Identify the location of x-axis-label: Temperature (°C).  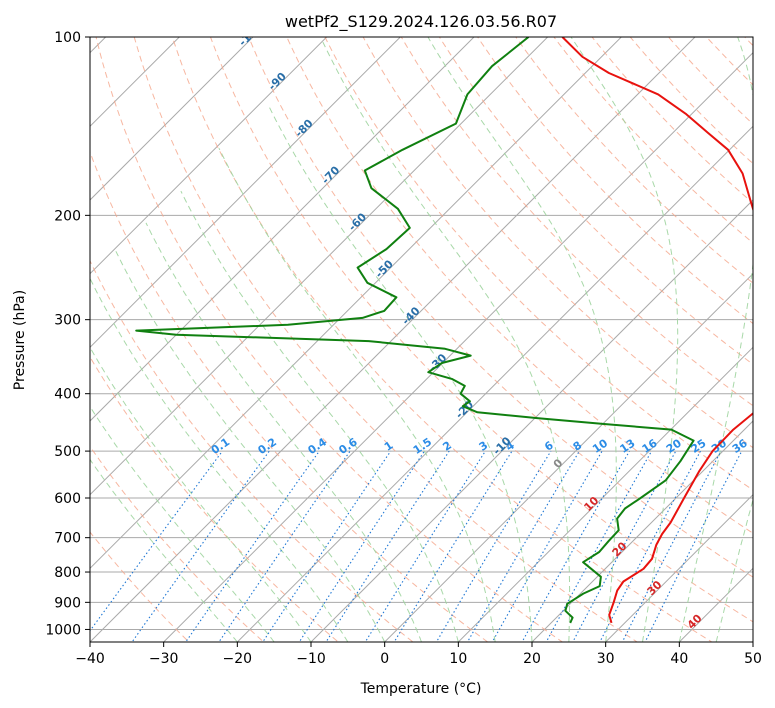
(421, 689).